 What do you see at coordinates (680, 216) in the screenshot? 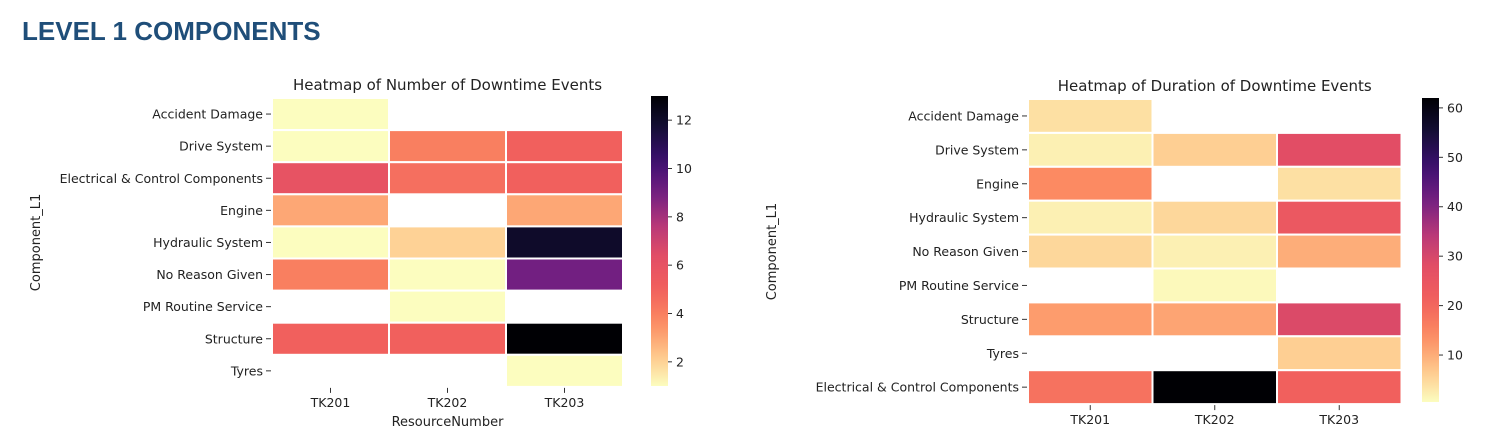
I see `colorbar-tick-label: 8` at bounding box center [680, 216].